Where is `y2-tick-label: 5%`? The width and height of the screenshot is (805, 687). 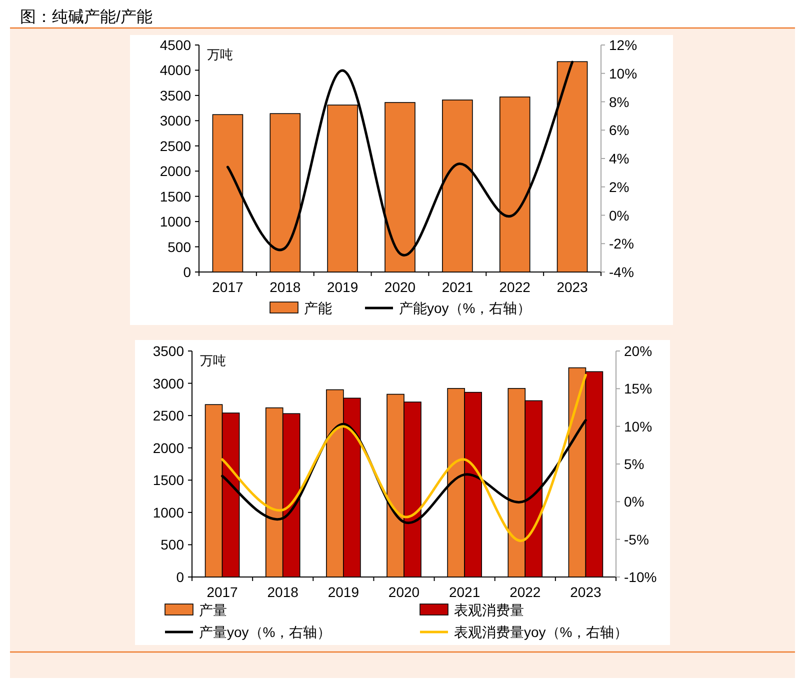 y2-tick-label: 5% is located at coordinates (634, 464).